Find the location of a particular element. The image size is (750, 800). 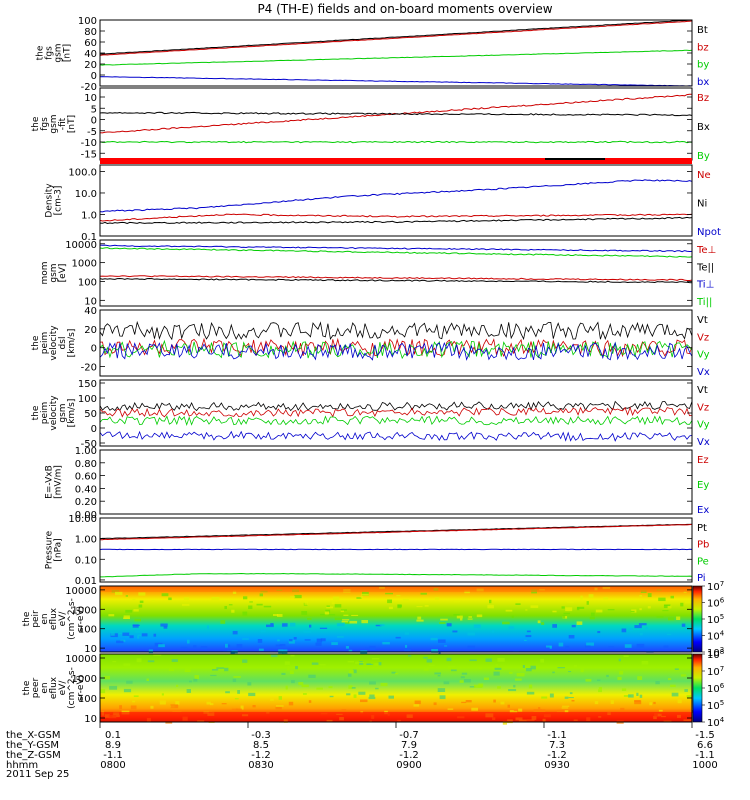

y-tick-label: 0.1 is located at coordinates (89, 237).